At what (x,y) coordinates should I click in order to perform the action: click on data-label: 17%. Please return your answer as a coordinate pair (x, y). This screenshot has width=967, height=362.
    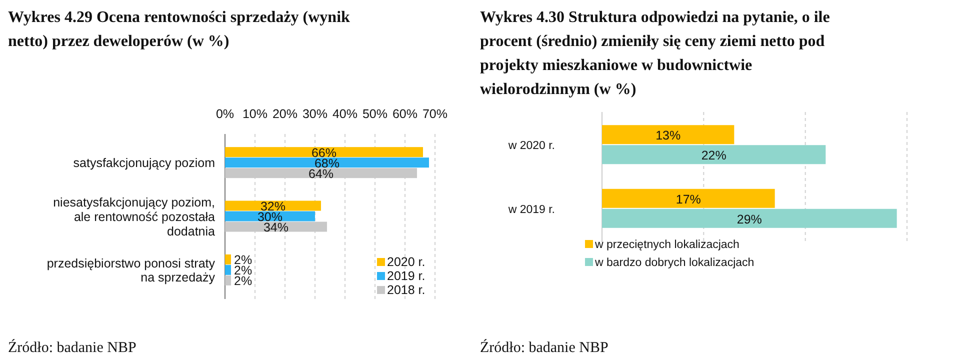
    Looking at the image, I should click on (688, 199).